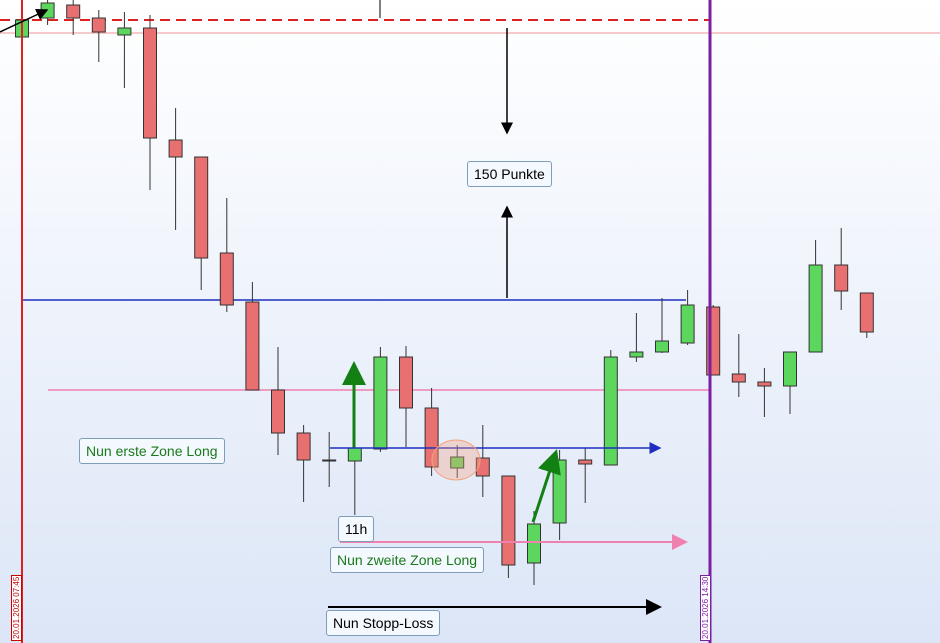 The image size is (940, 643). What do you see at coordinates (383, 623) in the screenshot?
I see `label: Nun Stopp-Loss` at bounding box center [383, 623].